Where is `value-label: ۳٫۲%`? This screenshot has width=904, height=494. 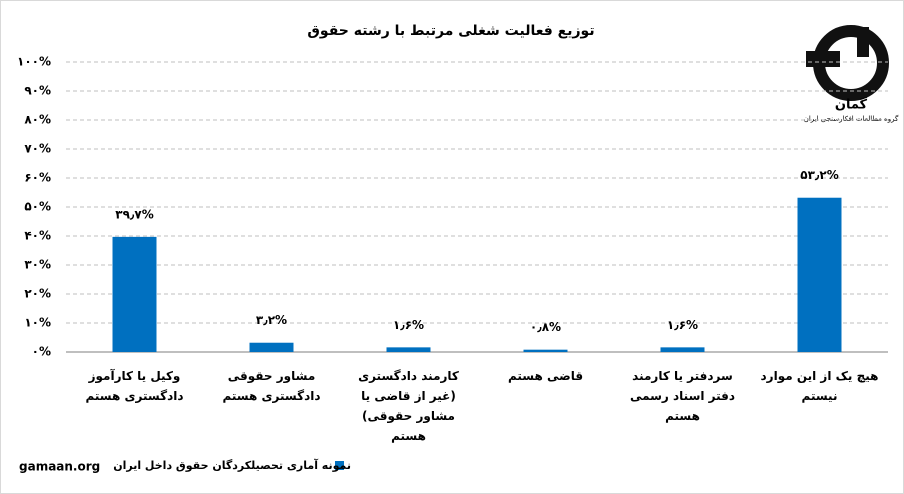 value-label: ۳٫۲% is located at coordinates (271, 320).